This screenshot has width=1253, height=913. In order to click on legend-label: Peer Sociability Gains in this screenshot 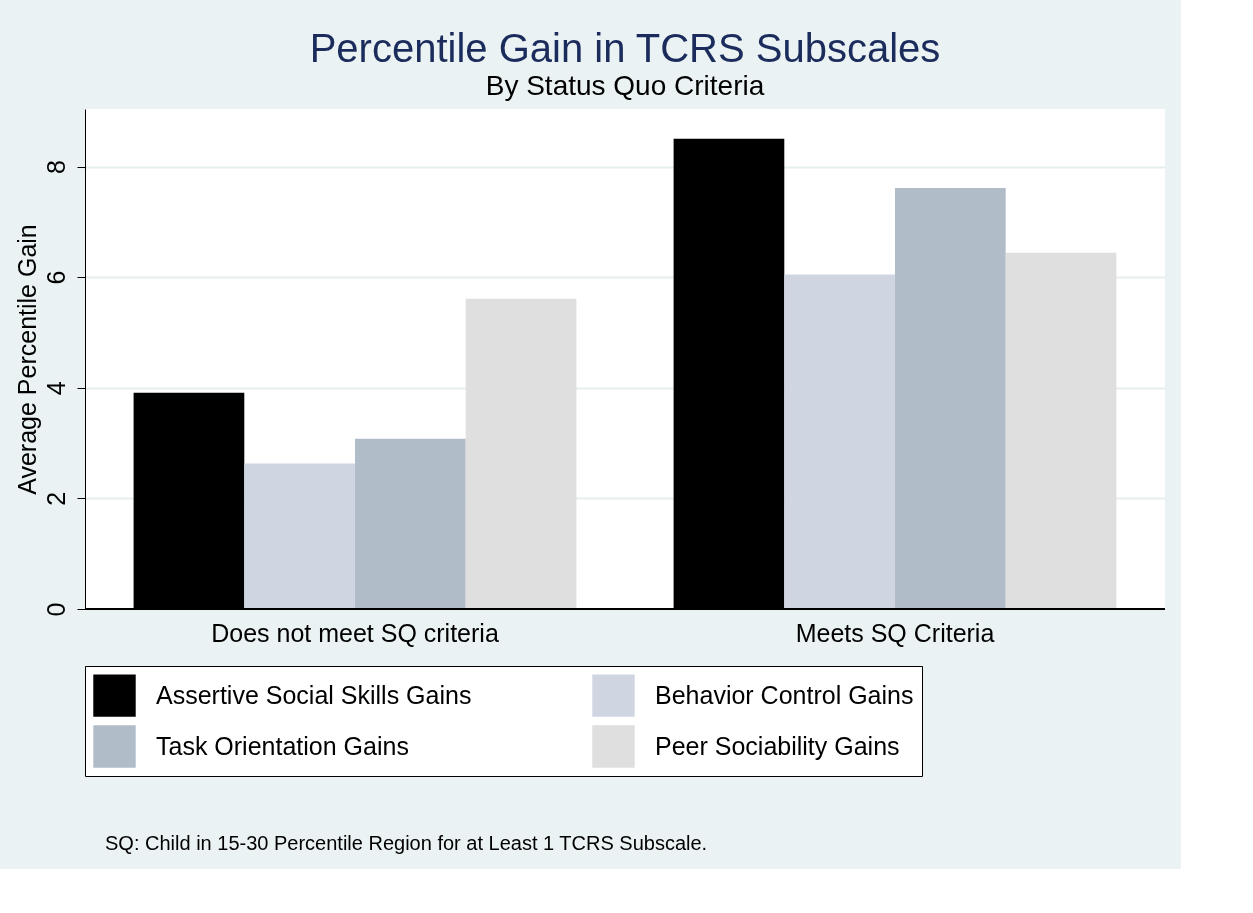, I will do `click(777, 745)`.